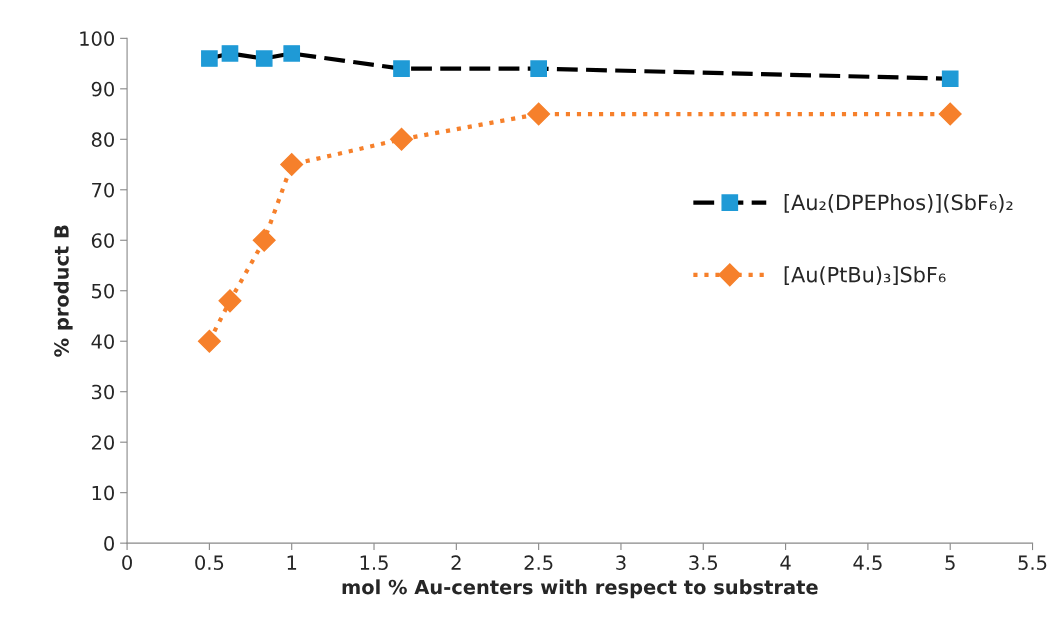  I want to click on legend-label: [Au₂(DPEPhos)](SbF₆)₂, so click(898, 203).